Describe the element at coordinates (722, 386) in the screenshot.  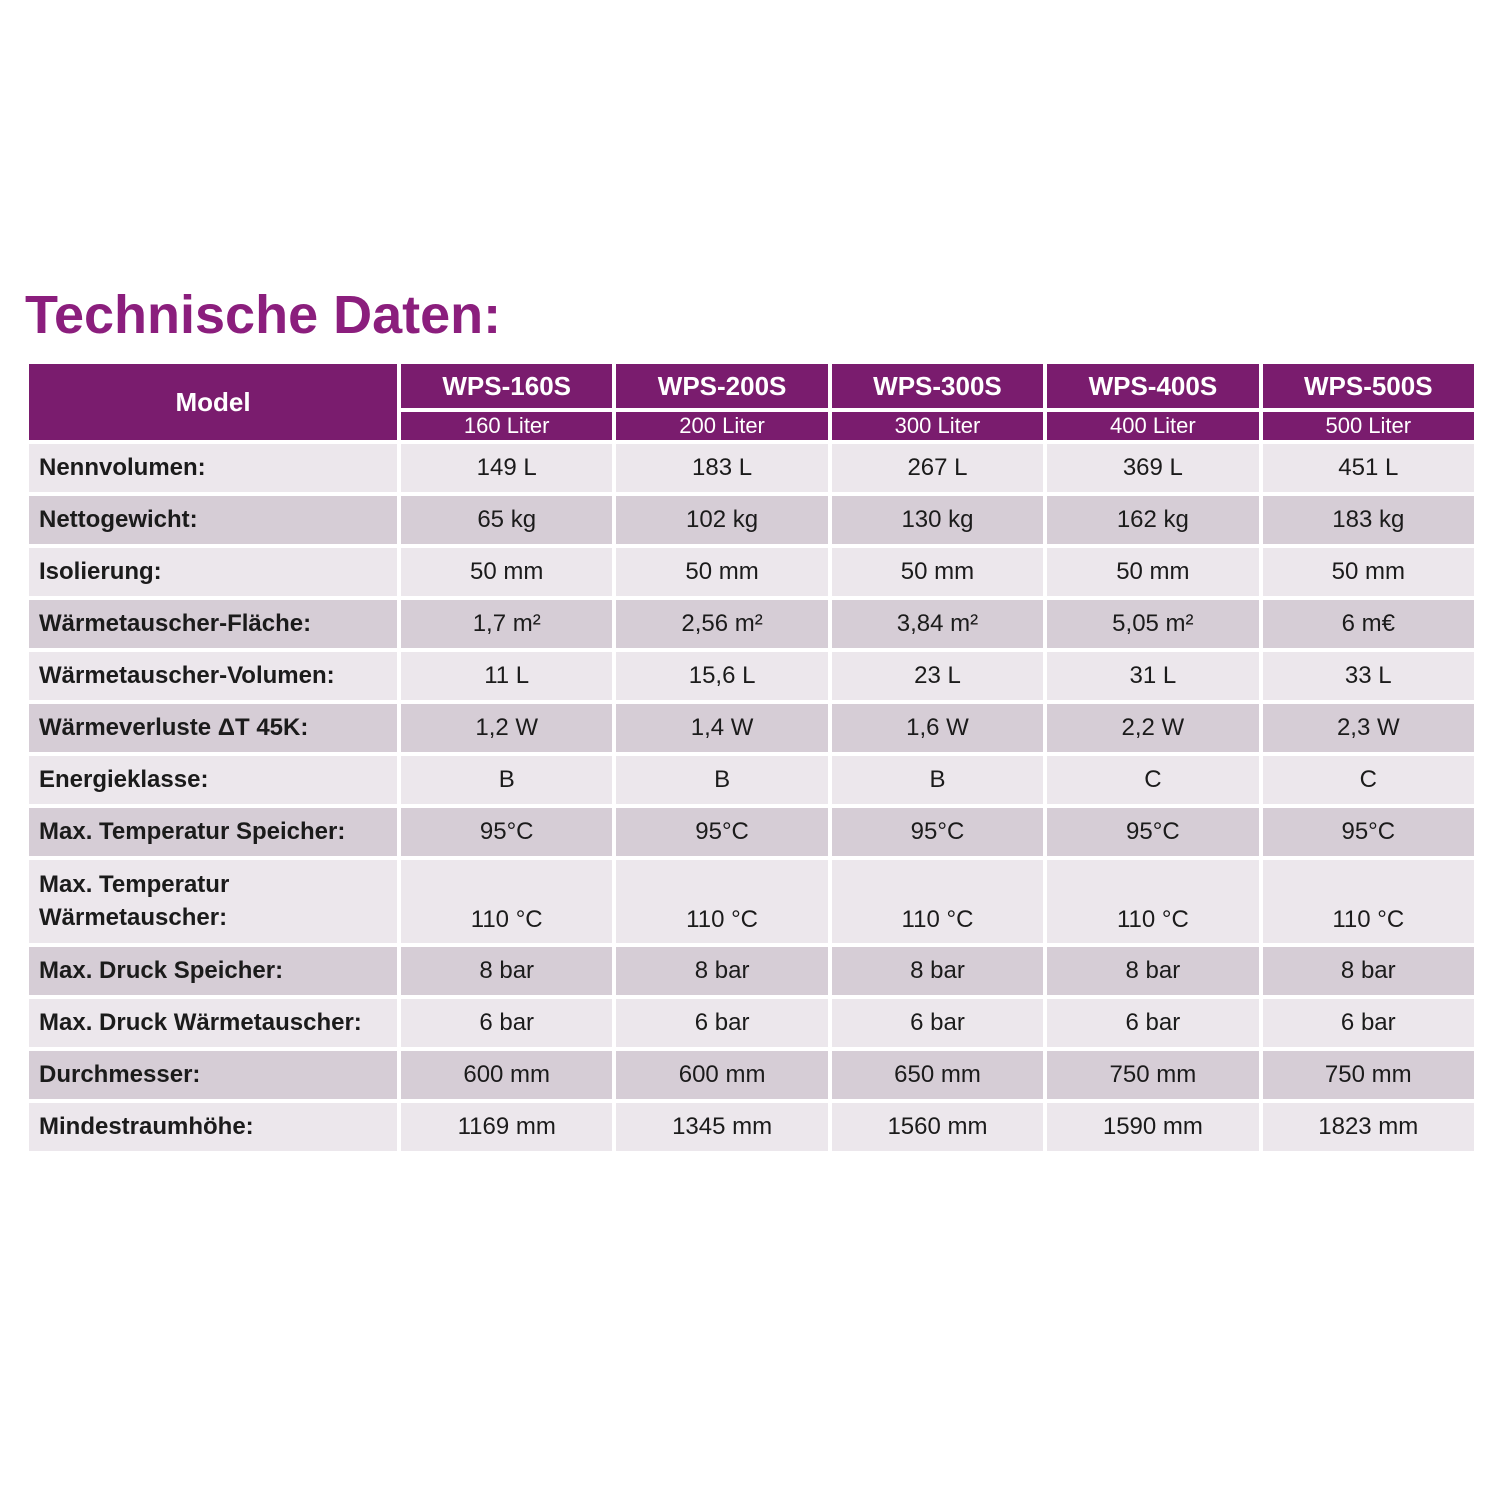
I see `model-header-2: WPS-200S` at that location.